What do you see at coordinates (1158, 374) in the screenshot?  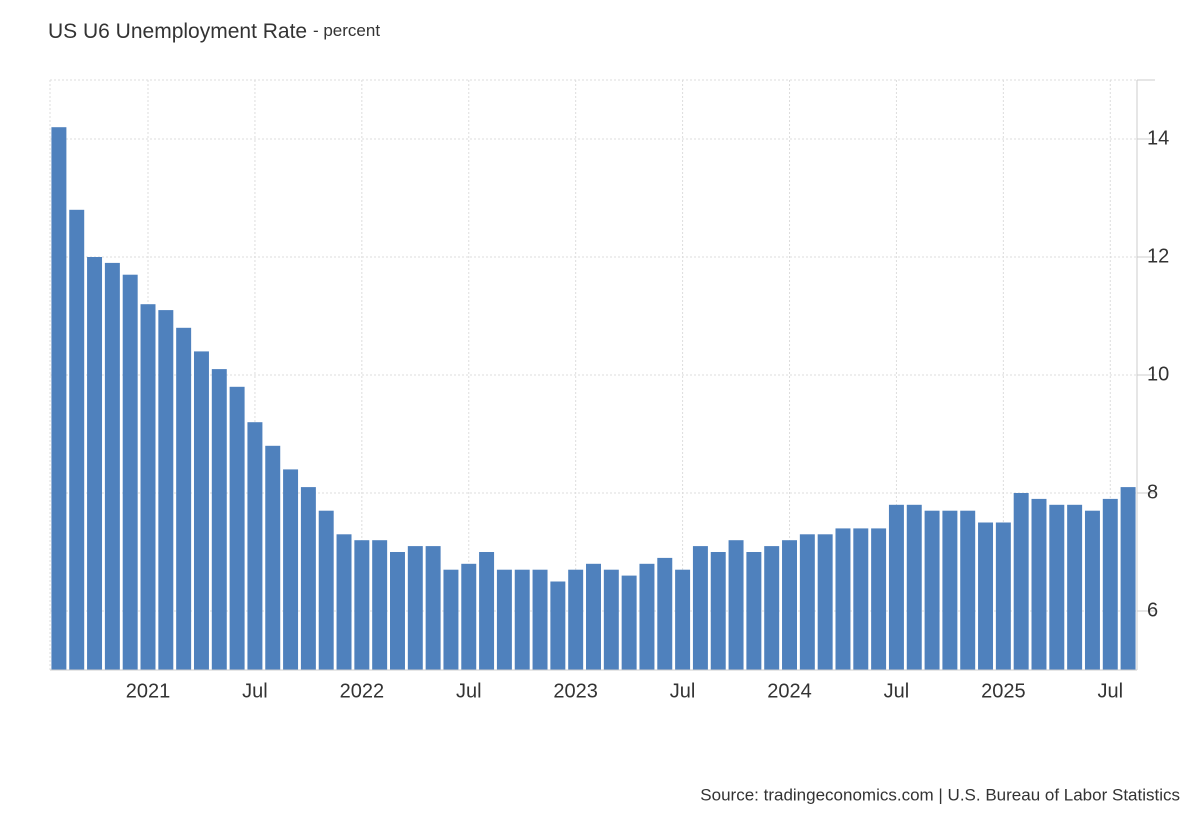 I see `y-tick-label: 10` at bounding box center [1158, 374].